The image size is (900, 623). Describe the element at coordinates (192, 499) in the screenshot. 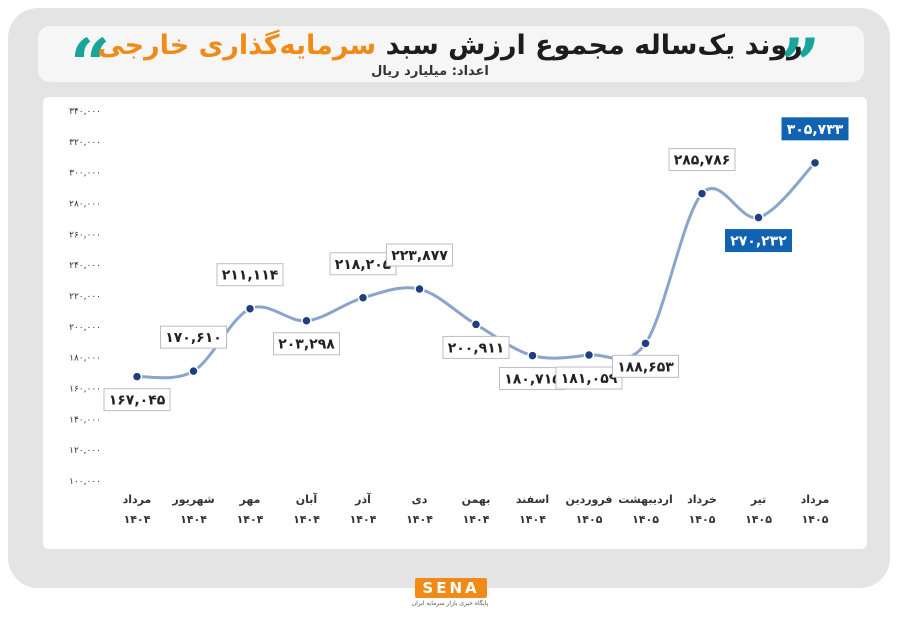

I see `x-tick-month: شهریور` at that location.